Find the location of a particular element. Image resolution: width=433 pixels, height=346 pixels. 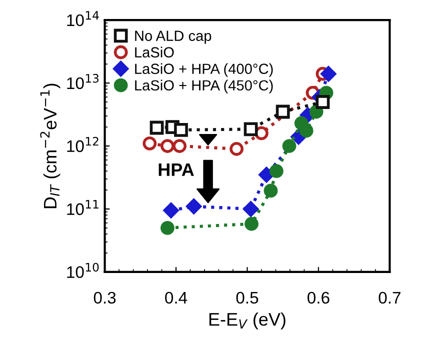

legend-label: No ALD cap is located at coordinates (173, 37).